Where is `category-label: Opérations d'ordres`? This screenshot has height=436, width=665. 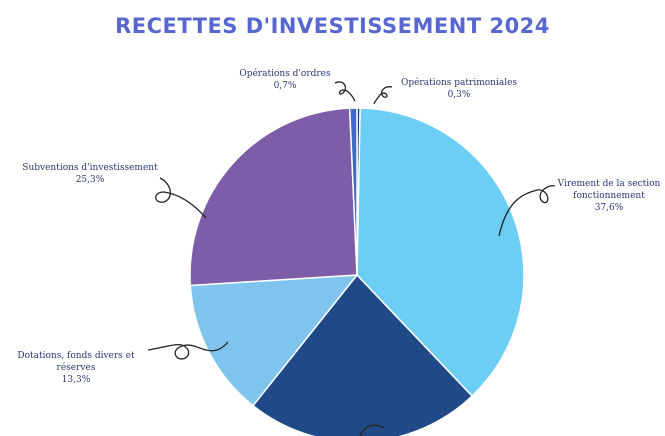
category-label: Opérations d'ordres is located at coordinates (285, 74).